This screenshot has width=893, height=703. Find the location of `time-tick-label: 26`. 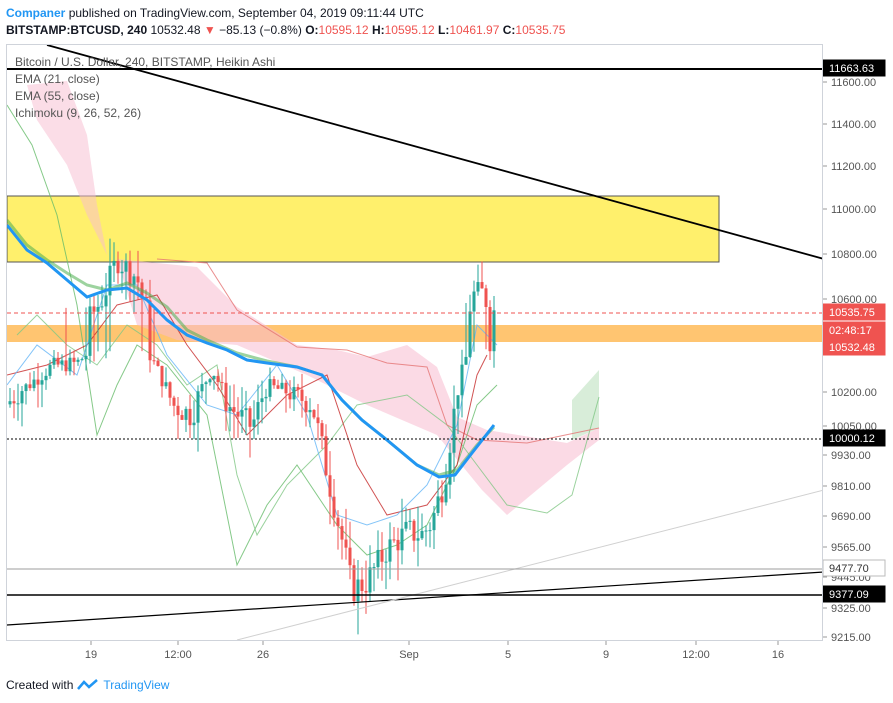

time-tick-label: 26 is located at coordinates (263, 655).